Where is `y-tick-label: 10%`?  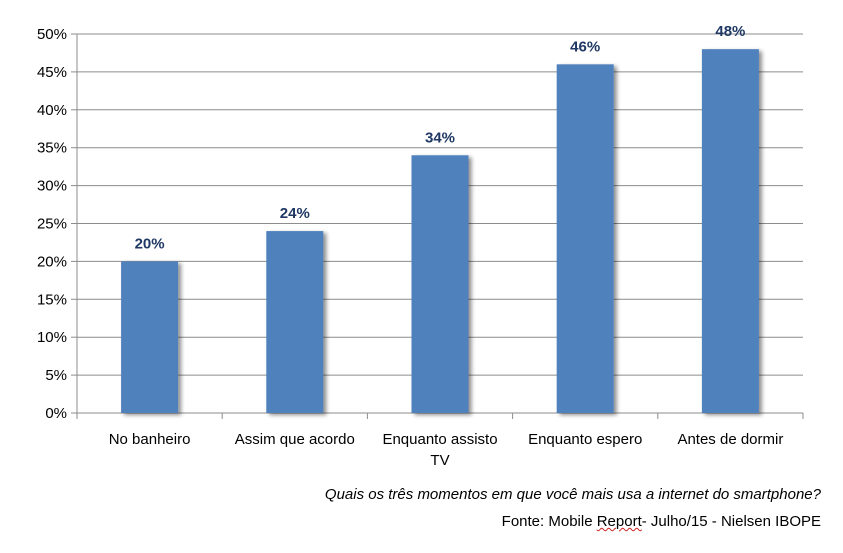
y-tick-label: 10% is located at coordinates (52, 337).